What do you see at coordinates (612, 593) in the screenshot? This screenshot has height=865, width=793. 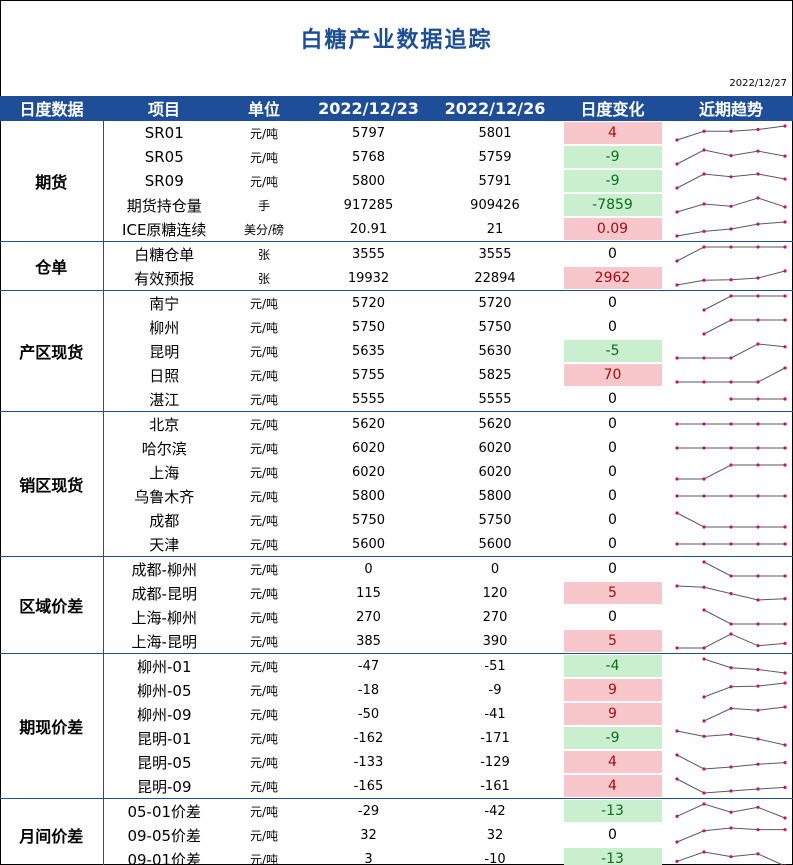 I see `daily-change-value: 5` at bounding box center [612, 593].